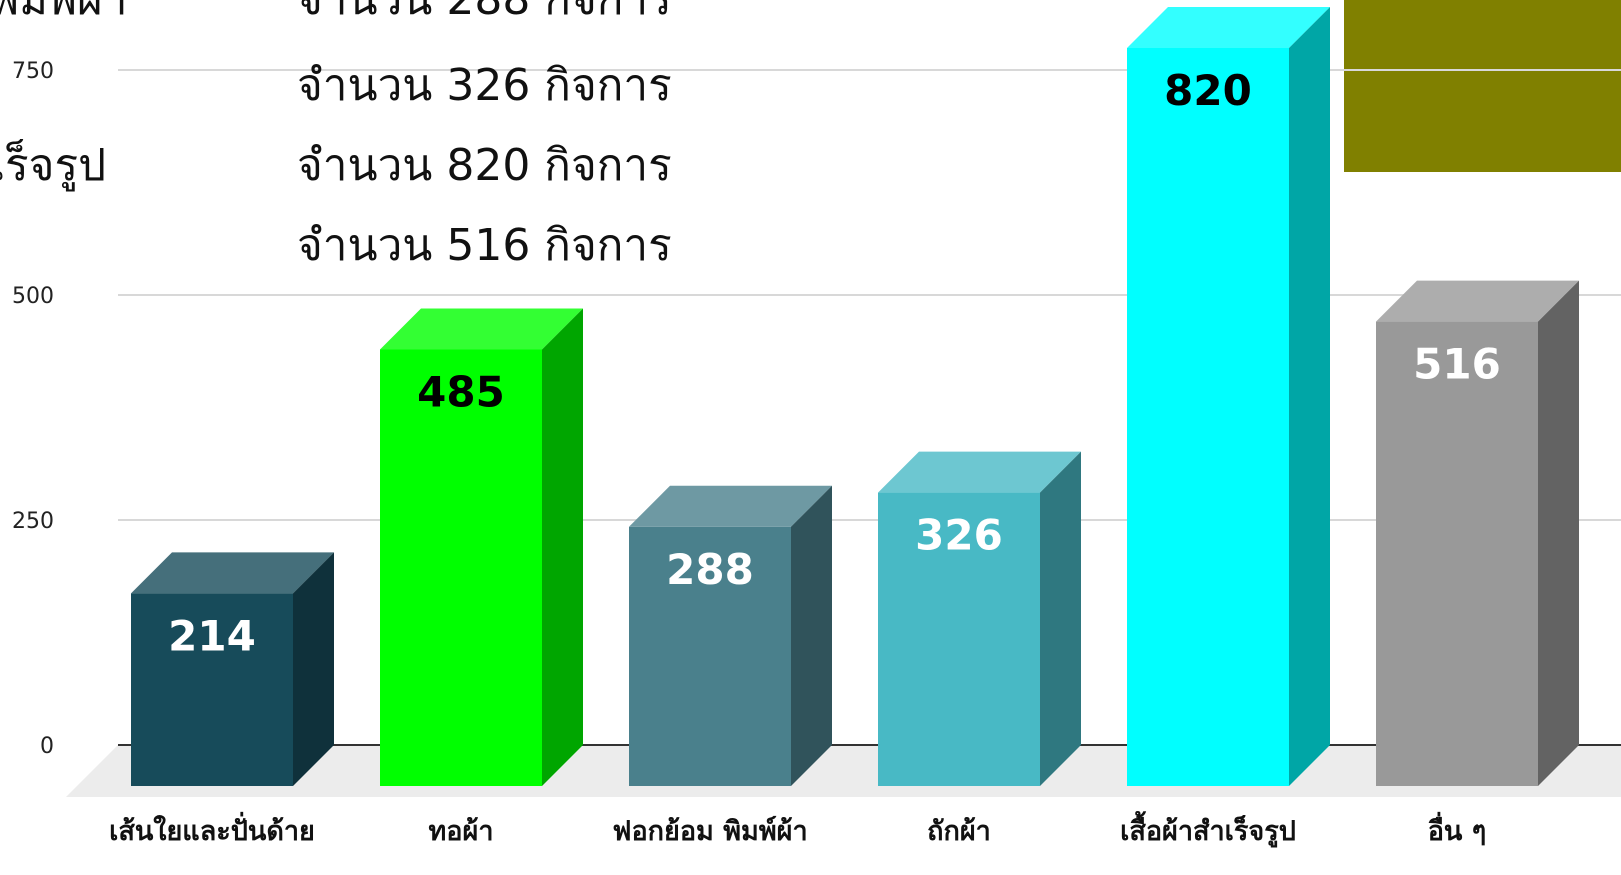  I want to click on x-tick-label: เสื้อผ้าสำเร็จรูป, so click(1208, 829).